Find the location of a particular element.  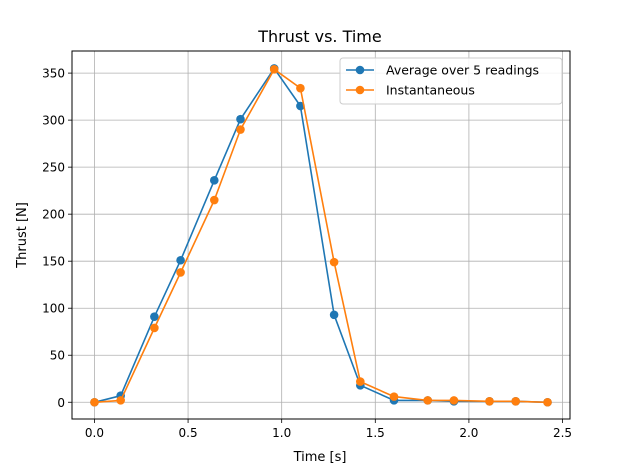

y-tick-label: 50 is located at coordinates (57, 356).